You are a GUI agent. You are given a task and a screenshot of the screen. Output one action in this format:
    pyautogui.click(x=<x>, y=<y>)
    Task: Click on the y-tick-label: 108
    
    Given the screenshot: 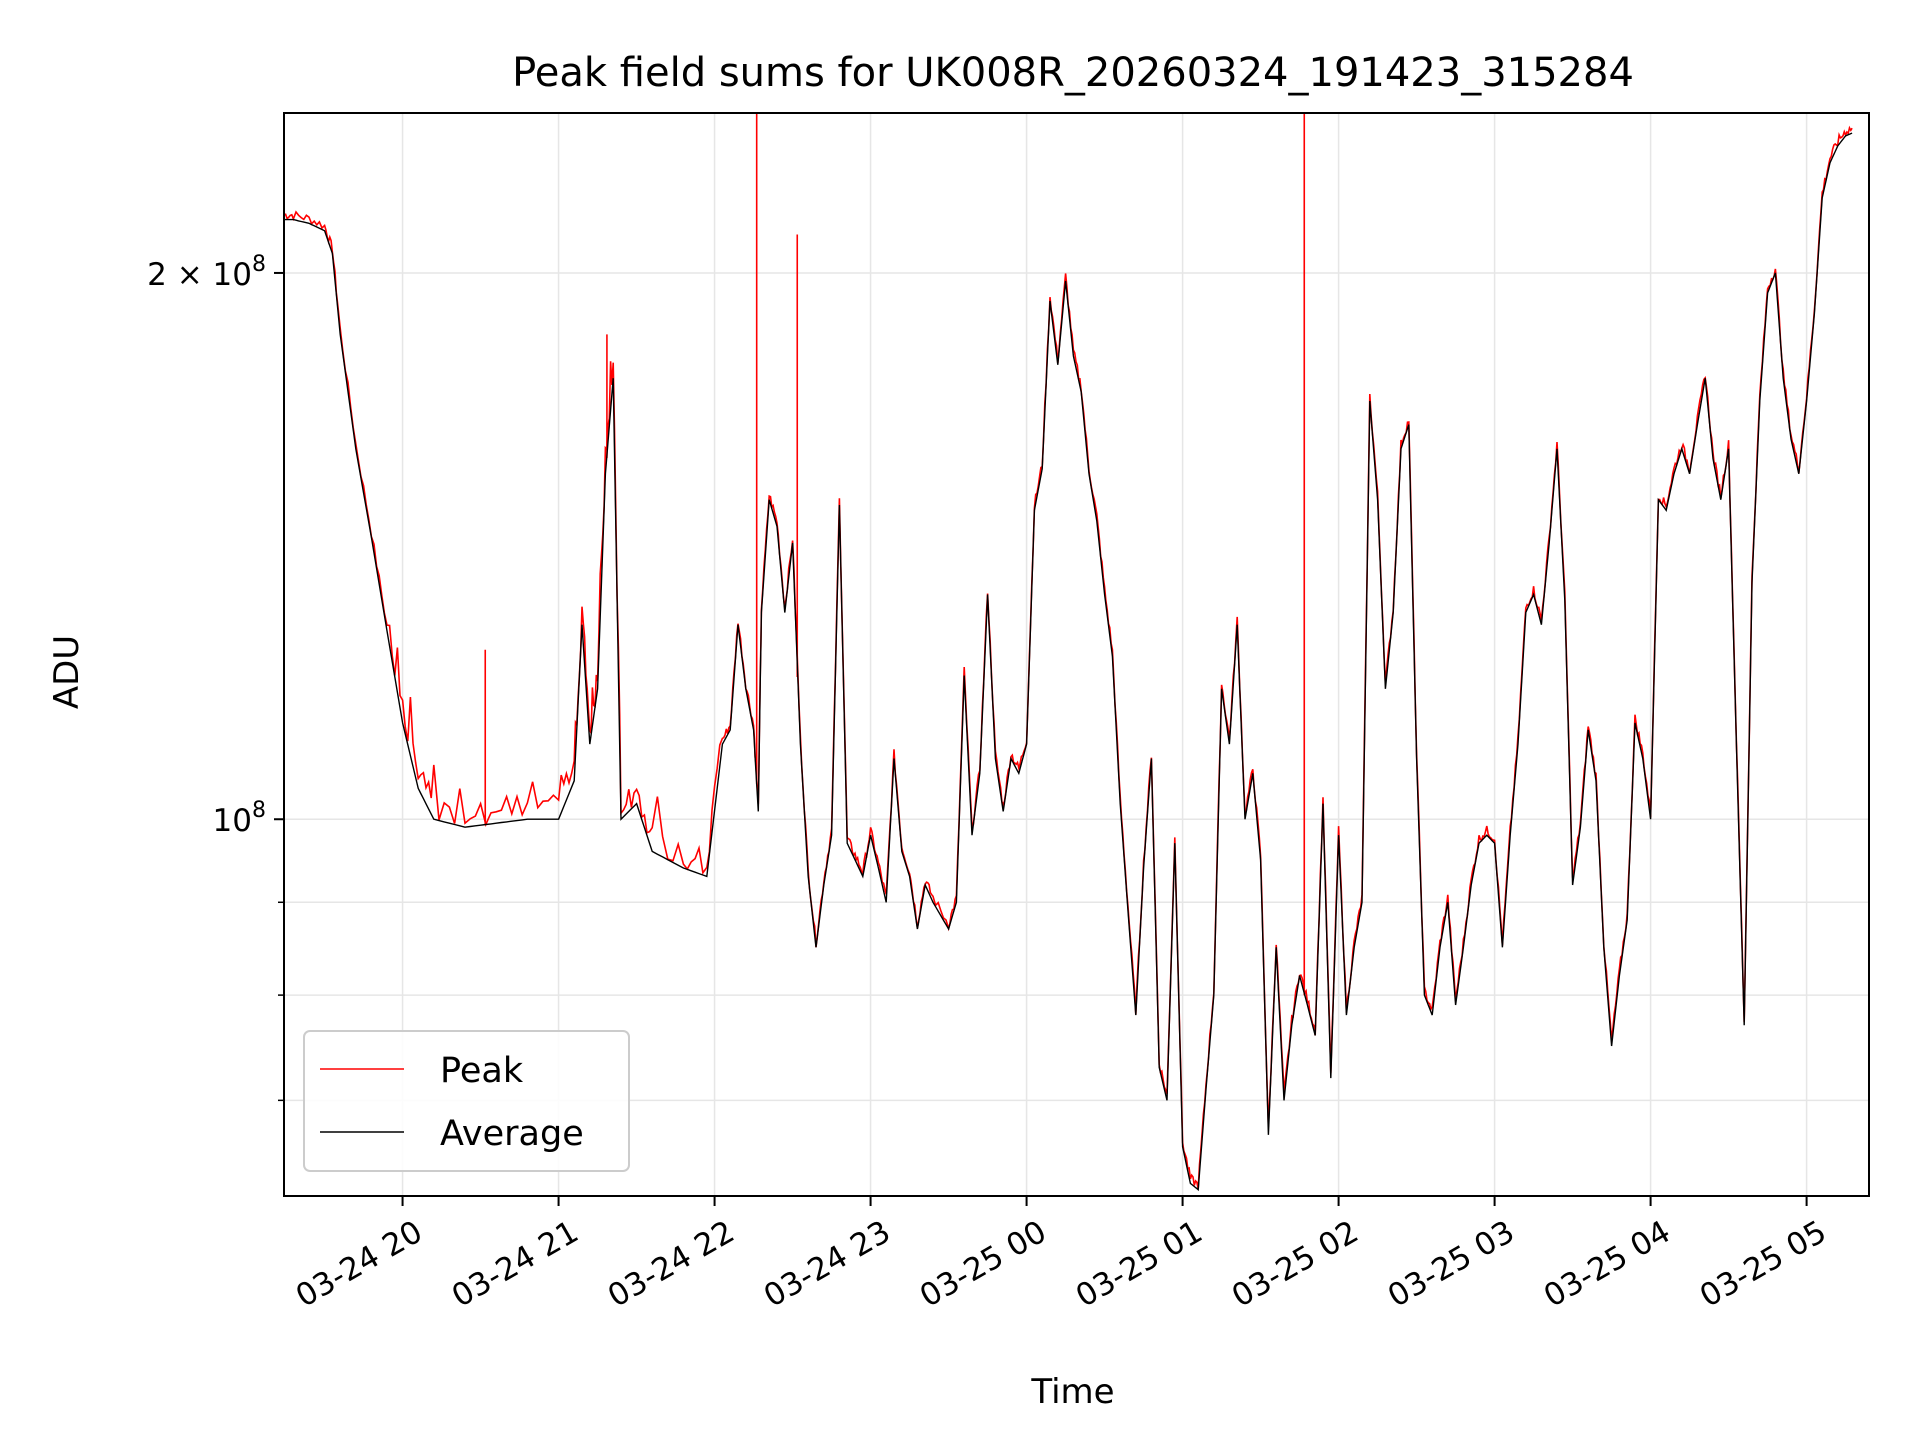 What is the action you would take?
    pyautogui.click(x=239, y=818)
    